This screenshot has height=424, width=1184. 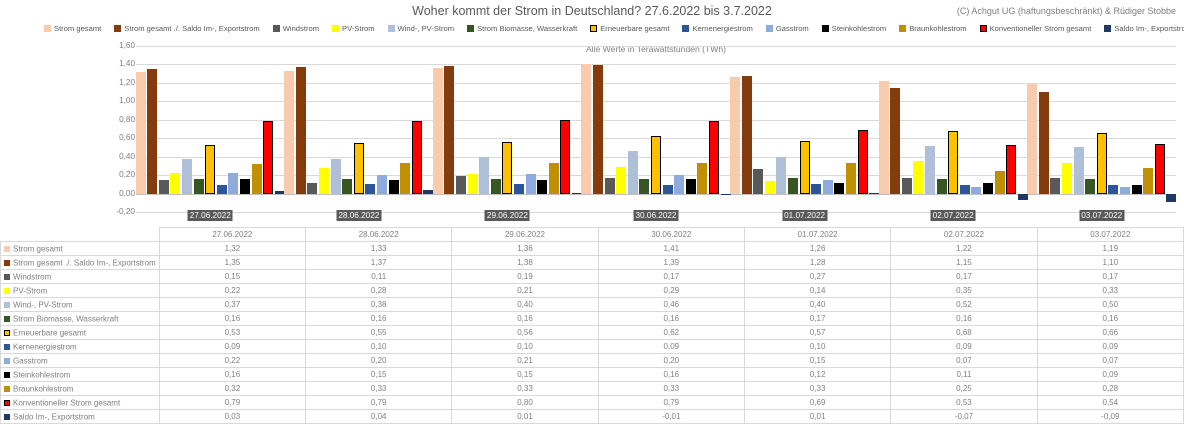 I want to click on x-axis-tick-label: 28.06.2022, so click(x=359, y=215).